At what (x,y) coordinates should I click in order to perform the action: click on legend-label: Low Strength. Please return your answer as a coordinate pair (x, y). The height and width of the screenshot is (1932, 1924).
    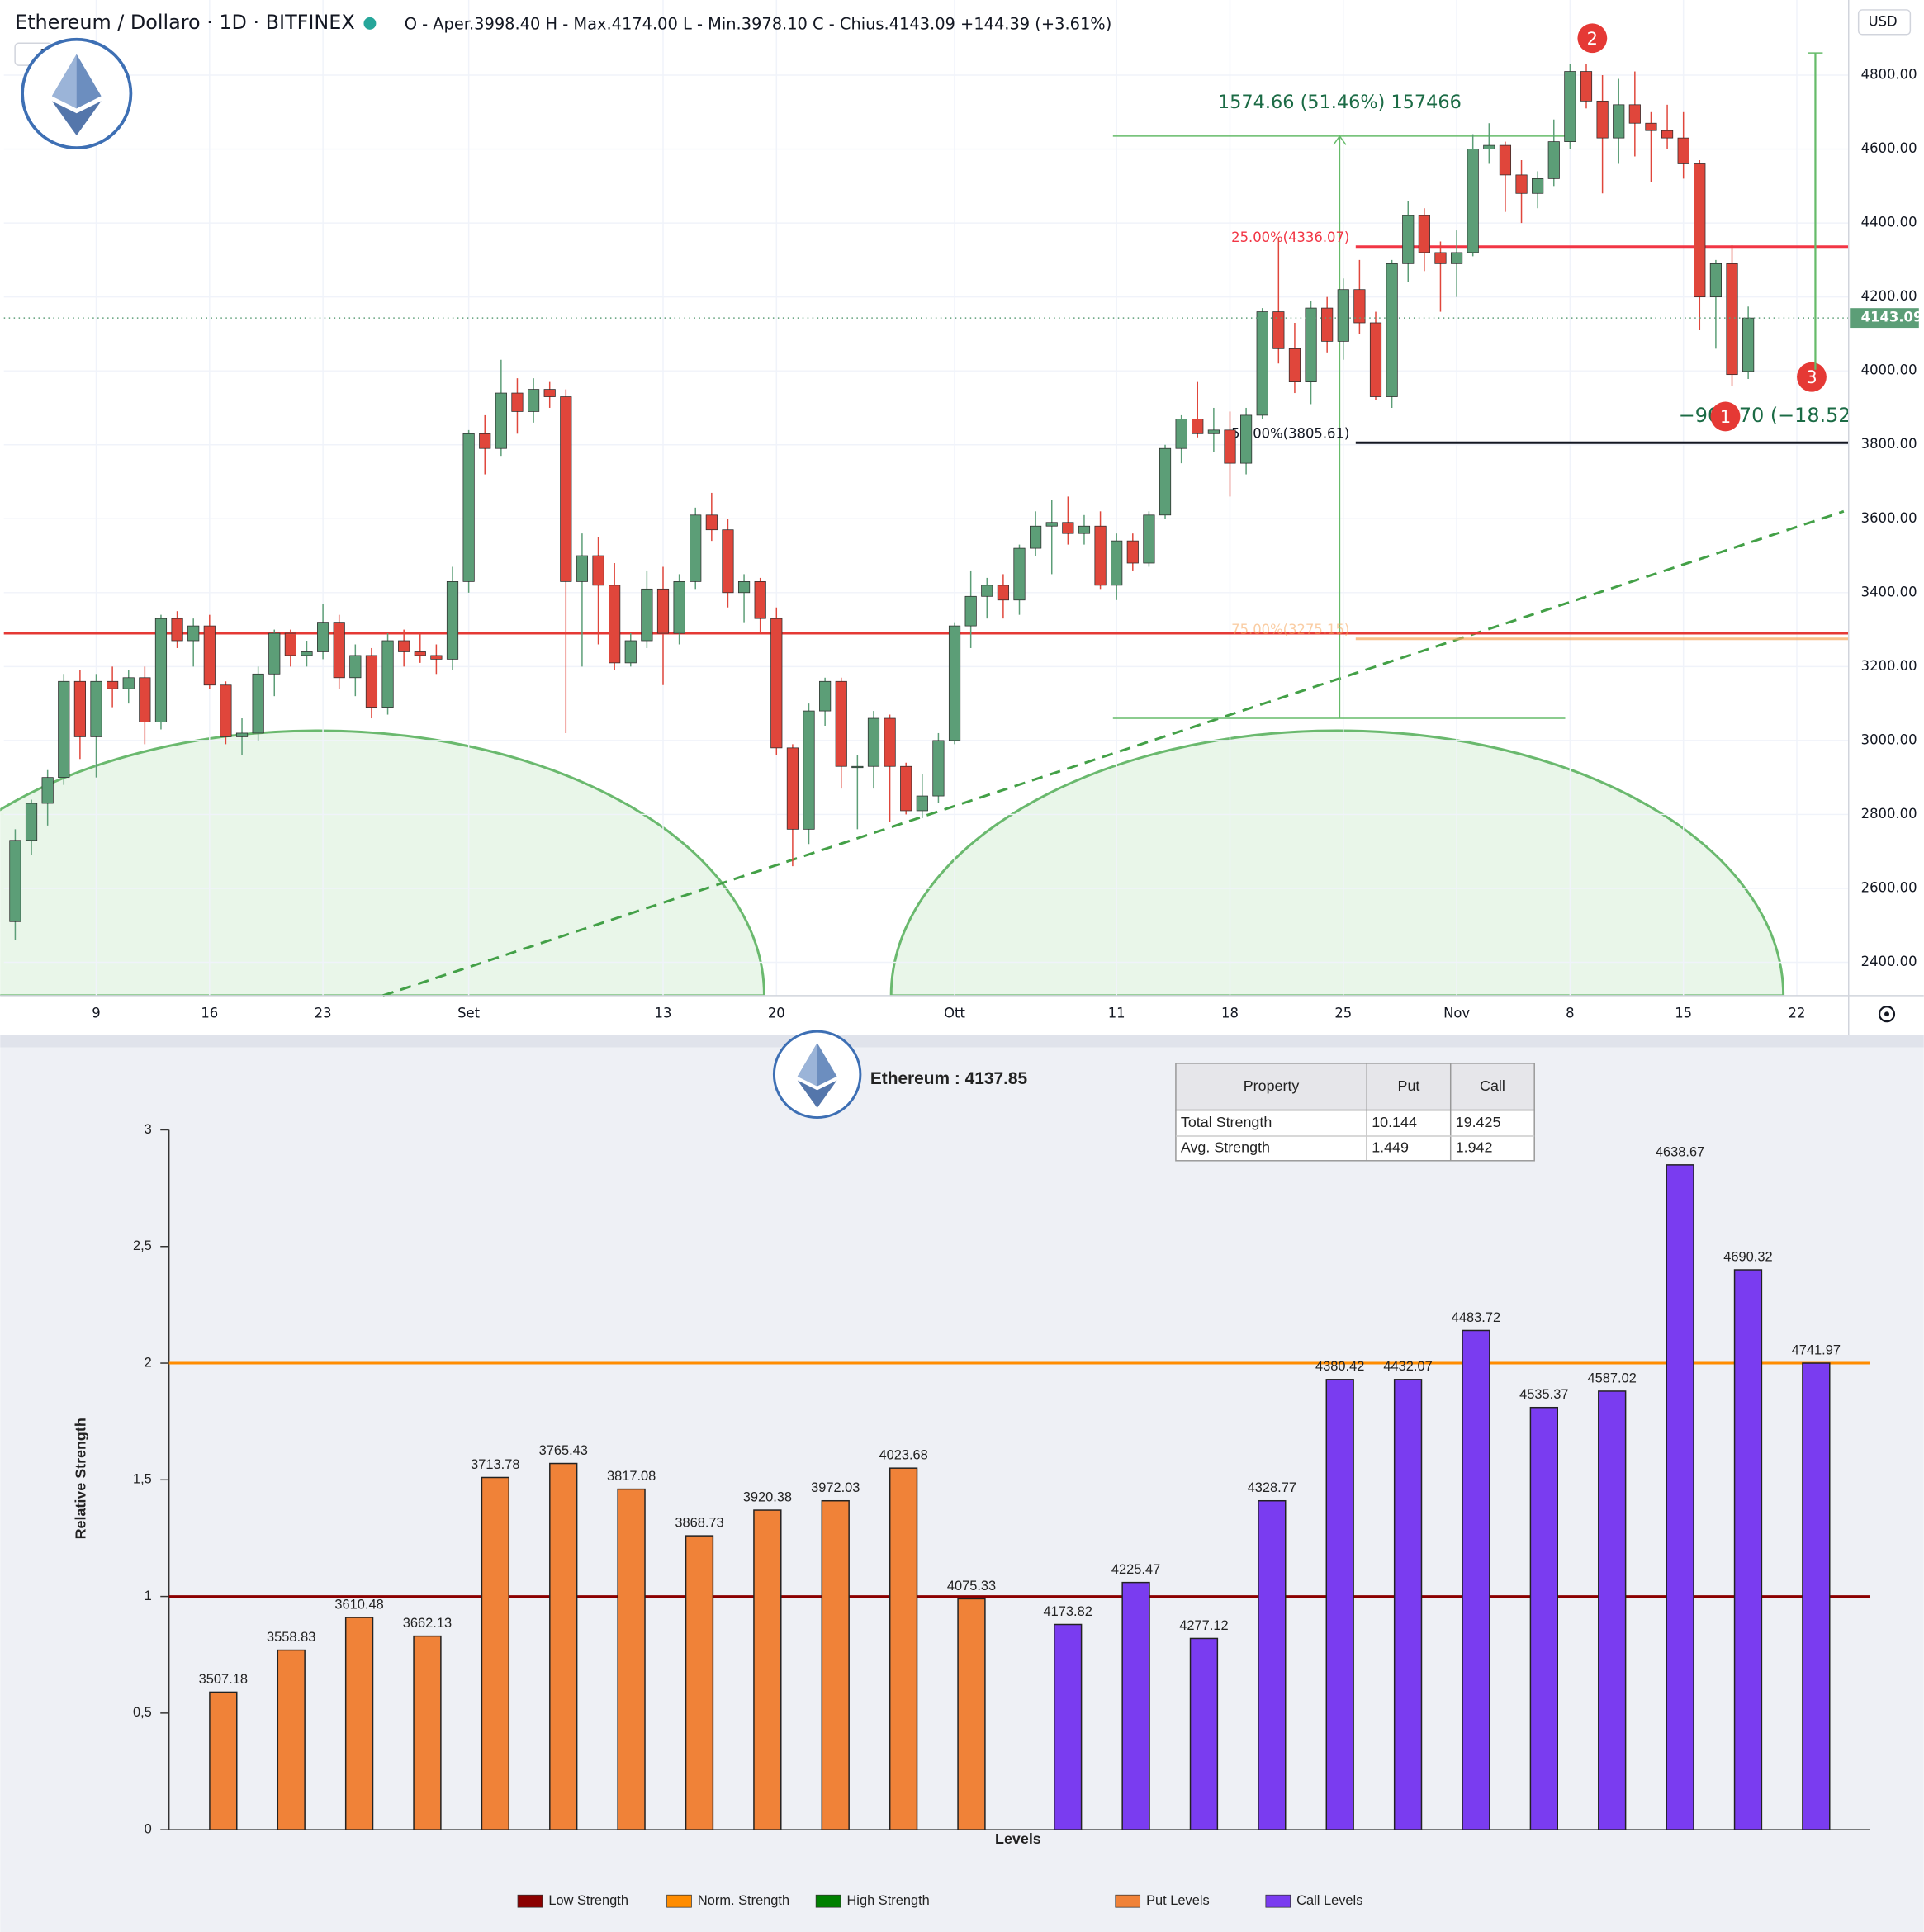
    Looking at the image, I should click on (588, 1900).